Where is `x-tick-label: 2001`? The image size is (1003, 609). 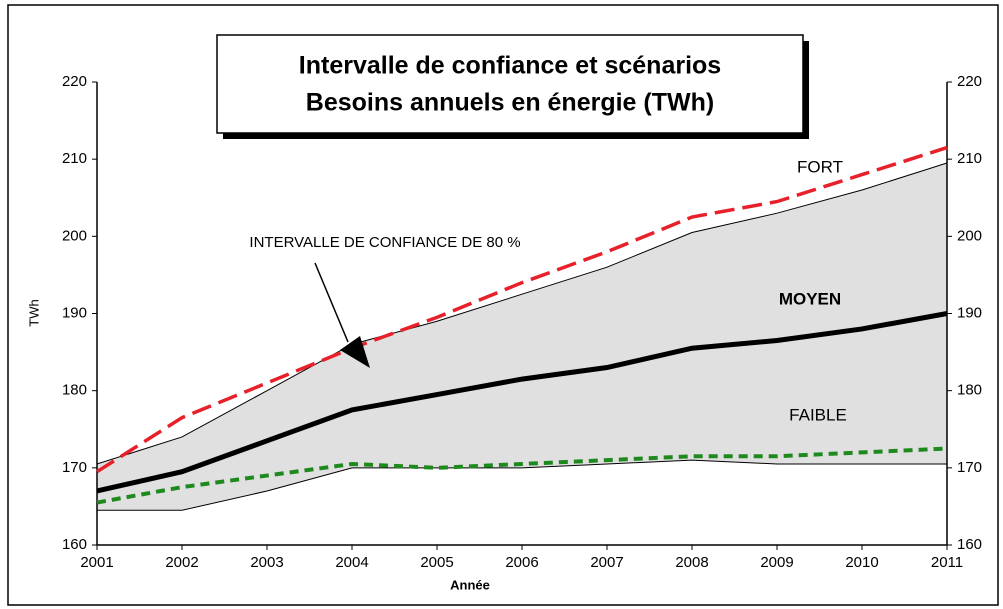 x-tick-label: 2001 is located at coordinates (96, 562).